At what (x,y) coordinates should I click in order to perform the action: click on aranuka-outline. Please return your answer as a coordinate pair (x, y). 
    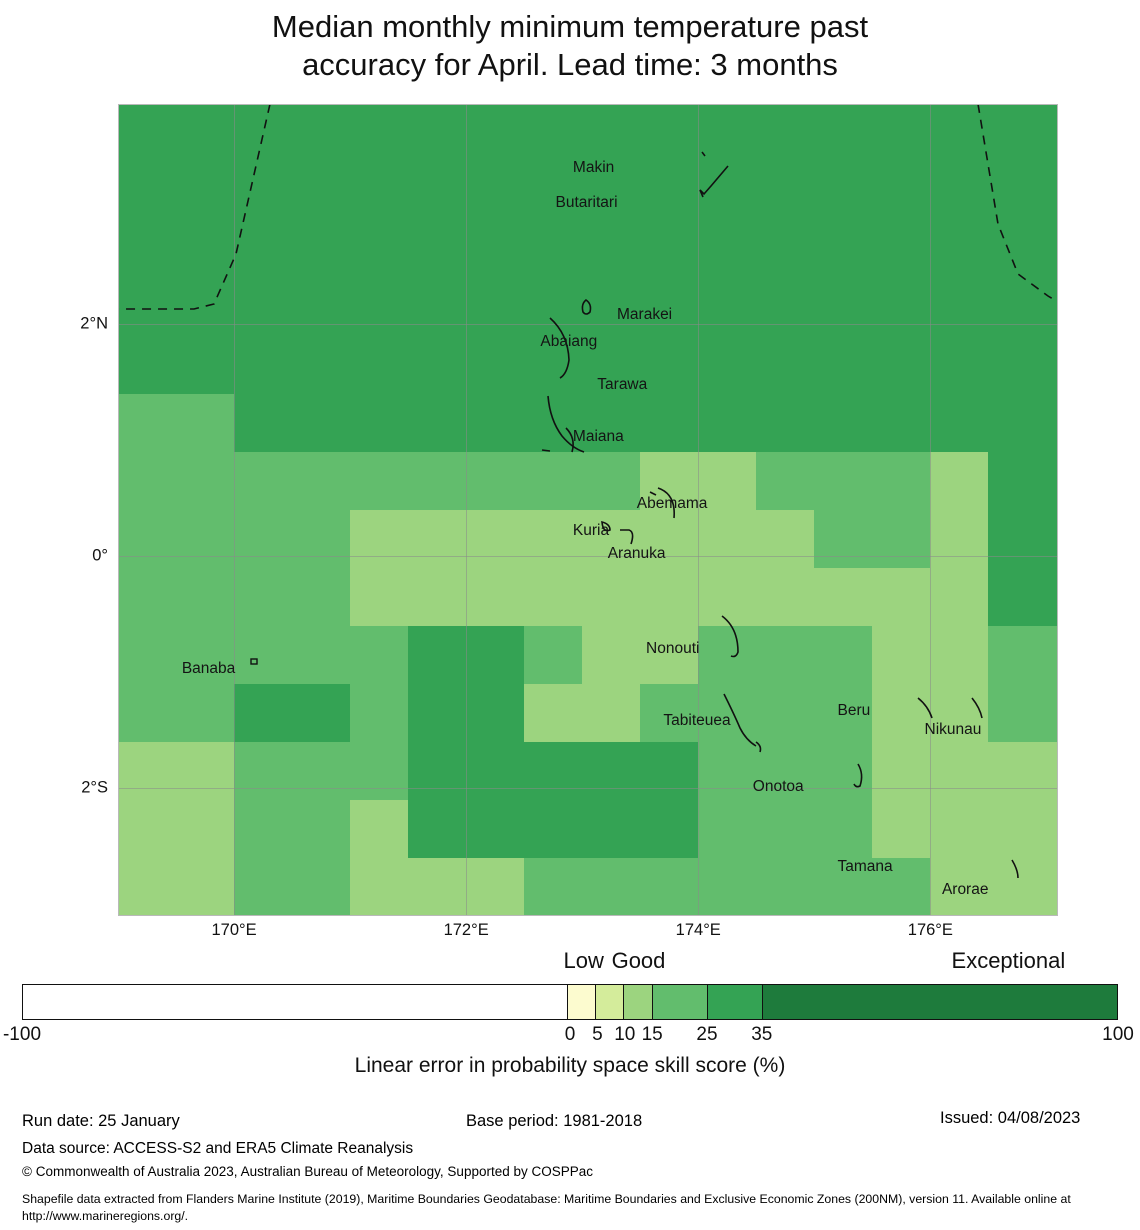
    Looking at the image, I should click on (627, 537).